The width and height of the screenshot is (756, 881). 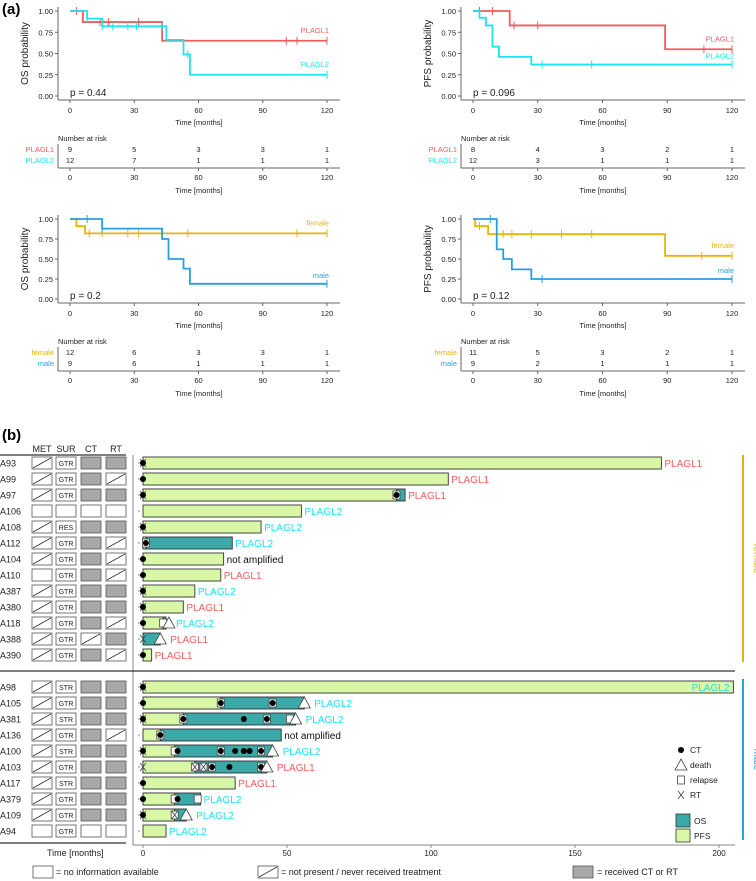 What do you see at coordinates (171, 511) in the screenshot?
I see `patient-row-a106: A106 PLAGL2` at bounding box center [171, 511].